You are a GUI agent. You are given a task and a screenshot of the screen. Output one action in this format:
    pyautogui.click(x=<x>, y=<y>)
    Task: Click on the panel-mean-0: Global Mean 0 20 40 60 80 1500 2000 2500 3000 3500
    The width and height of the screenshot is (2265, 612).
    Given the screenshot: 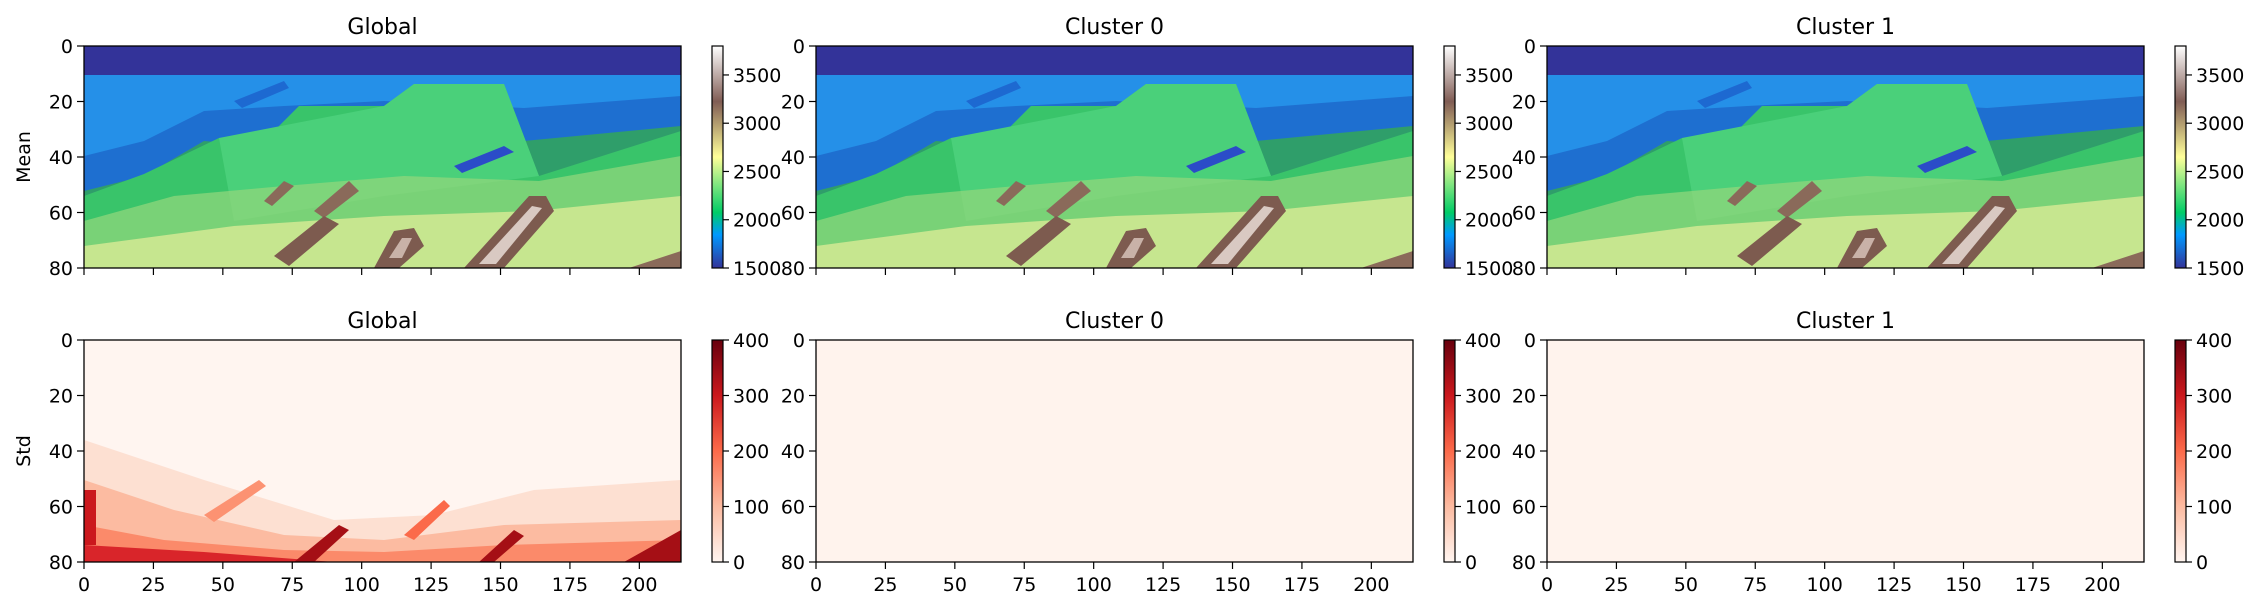 What is the action you would take?
    pyautogui.click(x=397, y=147)
    